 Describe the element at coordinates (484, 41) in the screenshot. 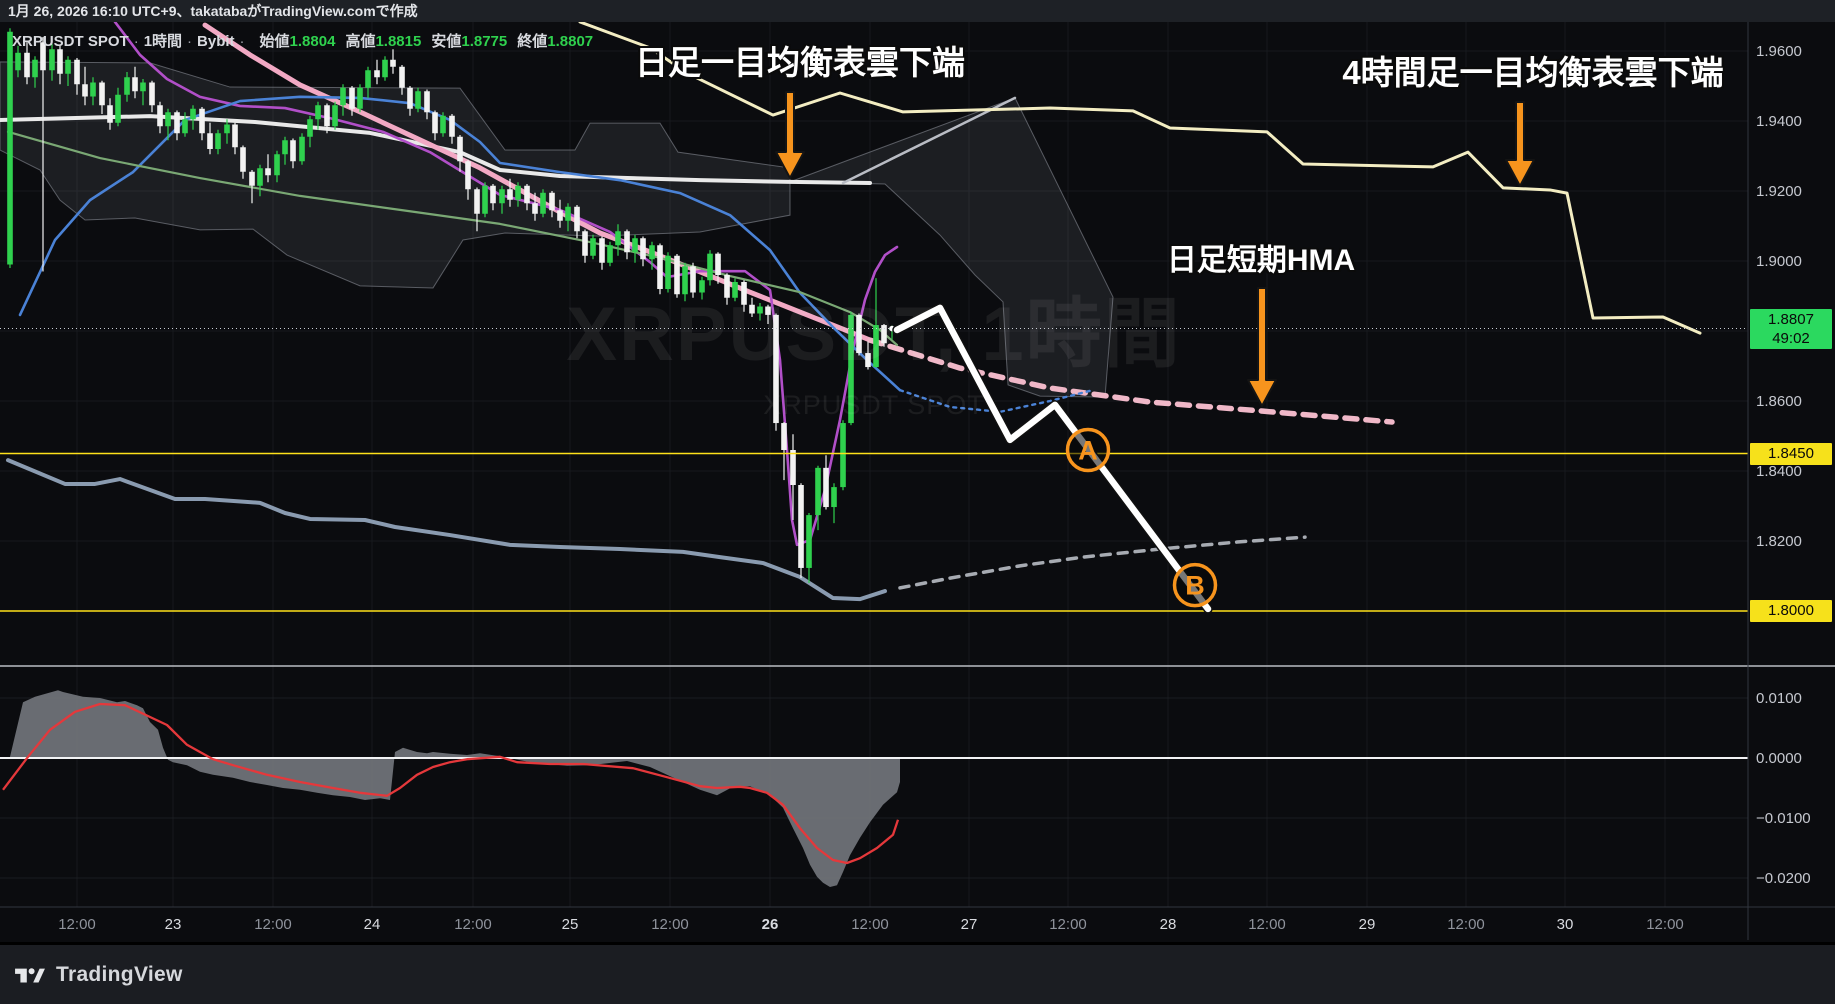

I see `legend-low-value: 1.8775` at that location.